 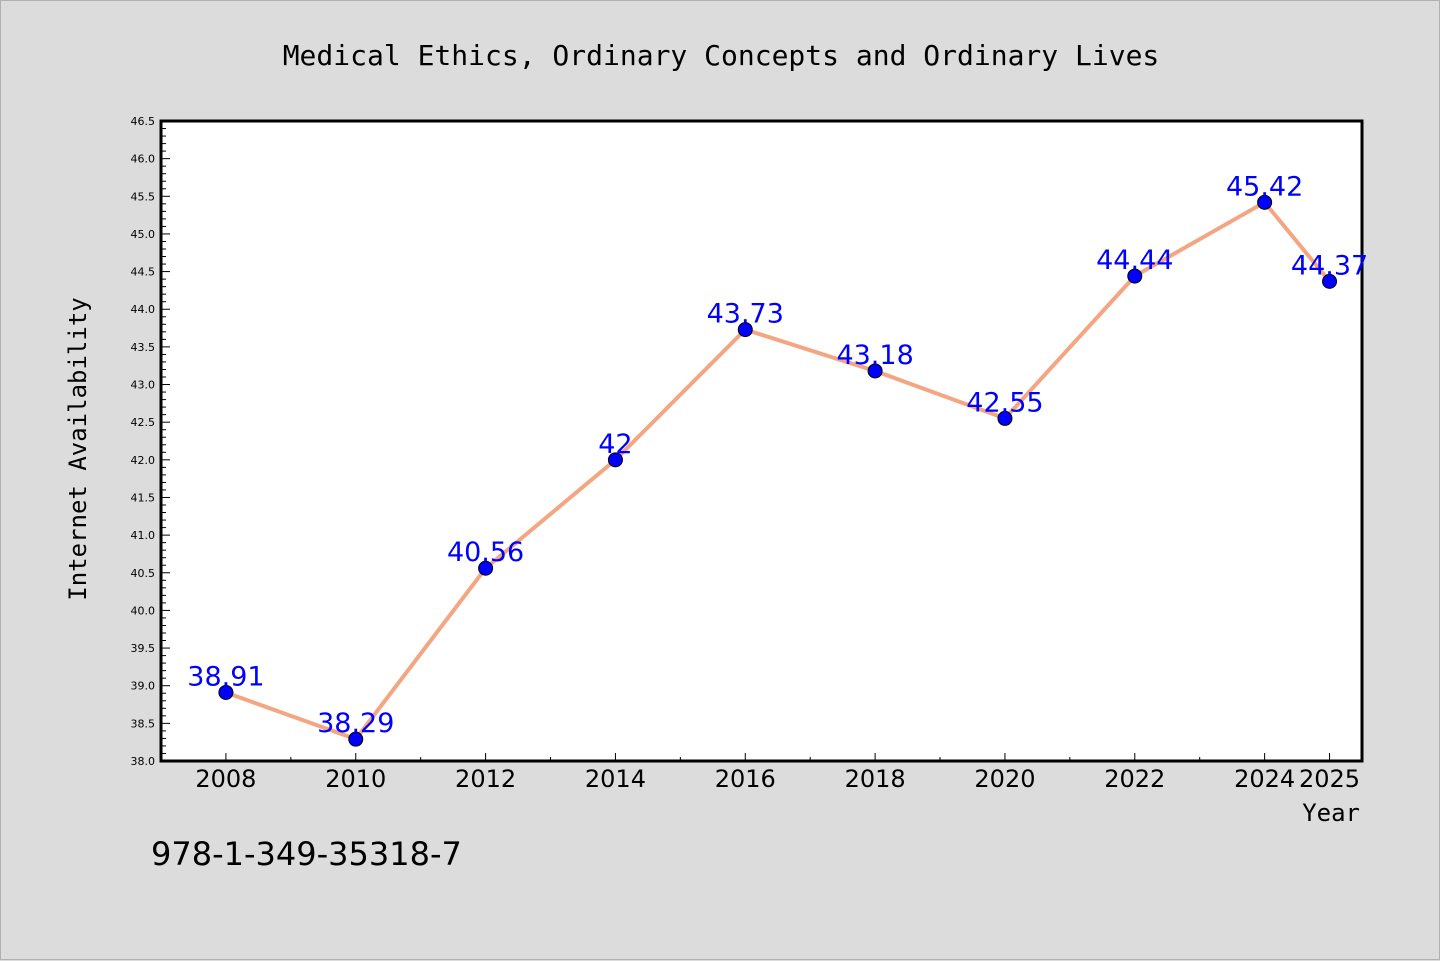 What do you see at coordinates (143, 422) in the screenshot?
I see `y-tick-label: 42.5` at bounding box center [143, 422].